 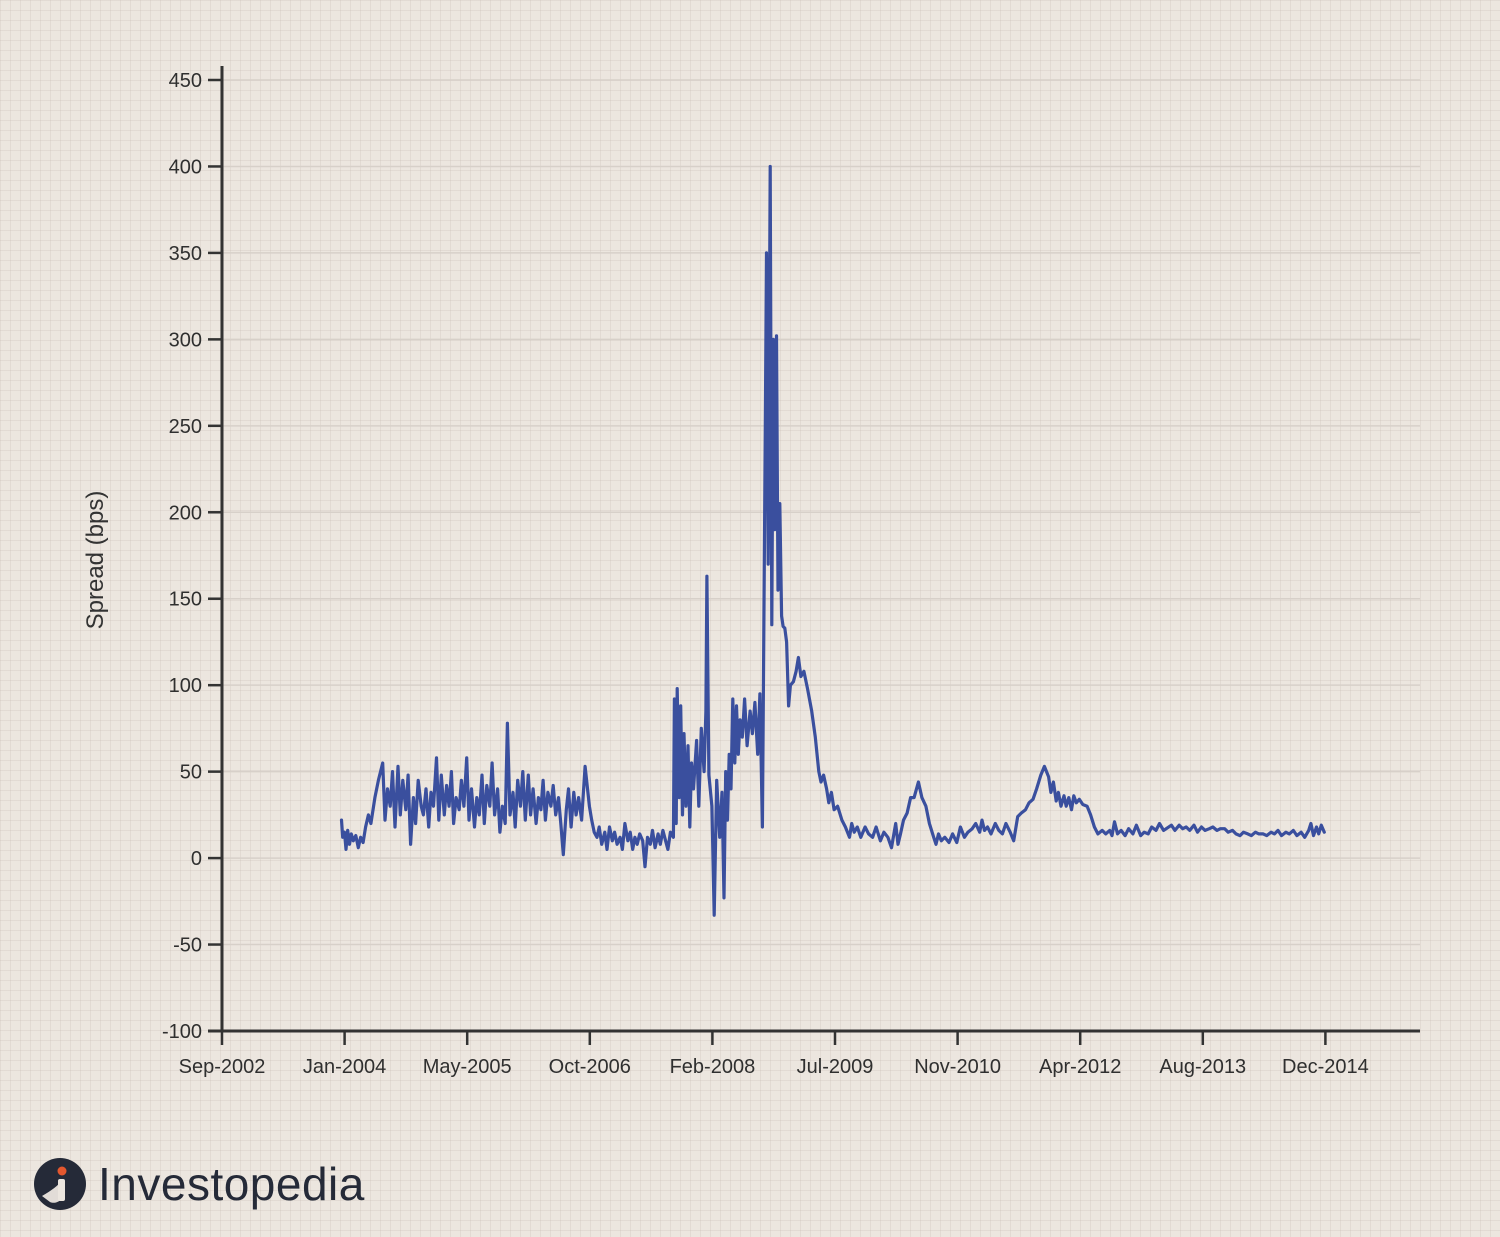 I want to click on y-axis-title: Spread (bps), so click(x=95, y=560).